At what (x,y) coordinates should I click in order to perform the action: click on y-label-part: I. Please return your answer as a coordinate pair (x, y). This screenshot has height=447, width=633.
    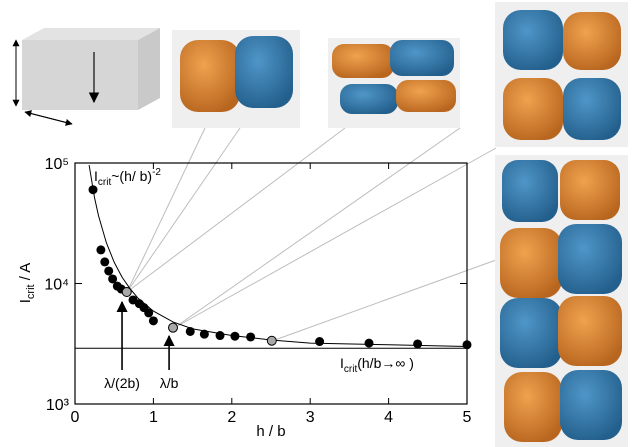
    Looking at the image, I should click on (25, 301).